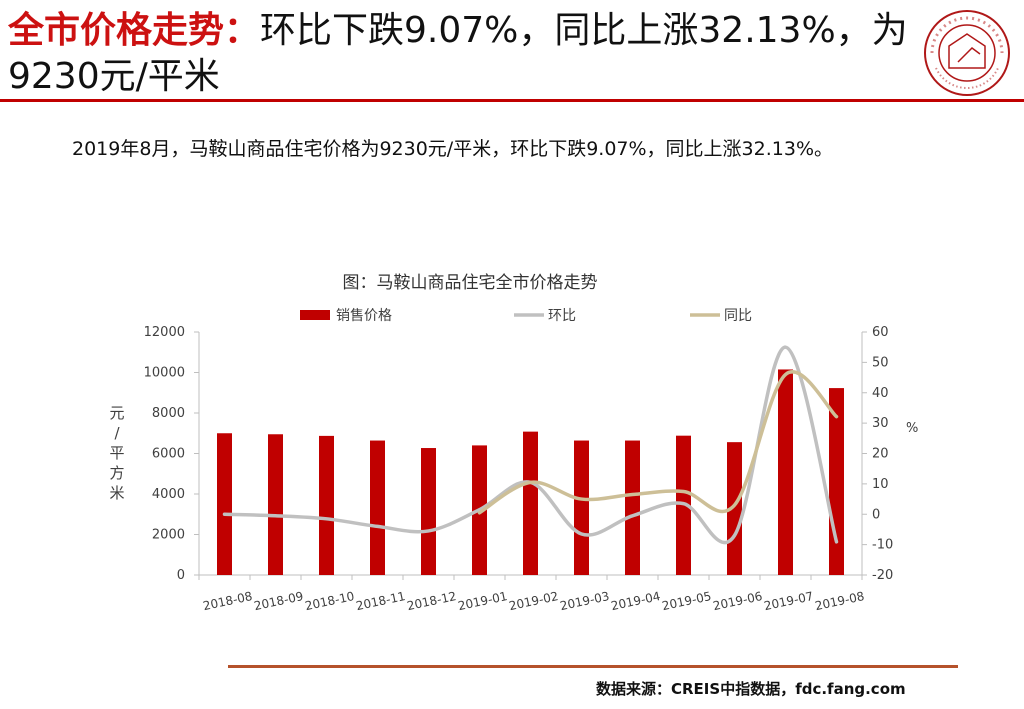  What do you see at coordinates (636, 601) in the screenshot?
I see `x-tick-label: 2019-04` at bounding box center [636, 601].